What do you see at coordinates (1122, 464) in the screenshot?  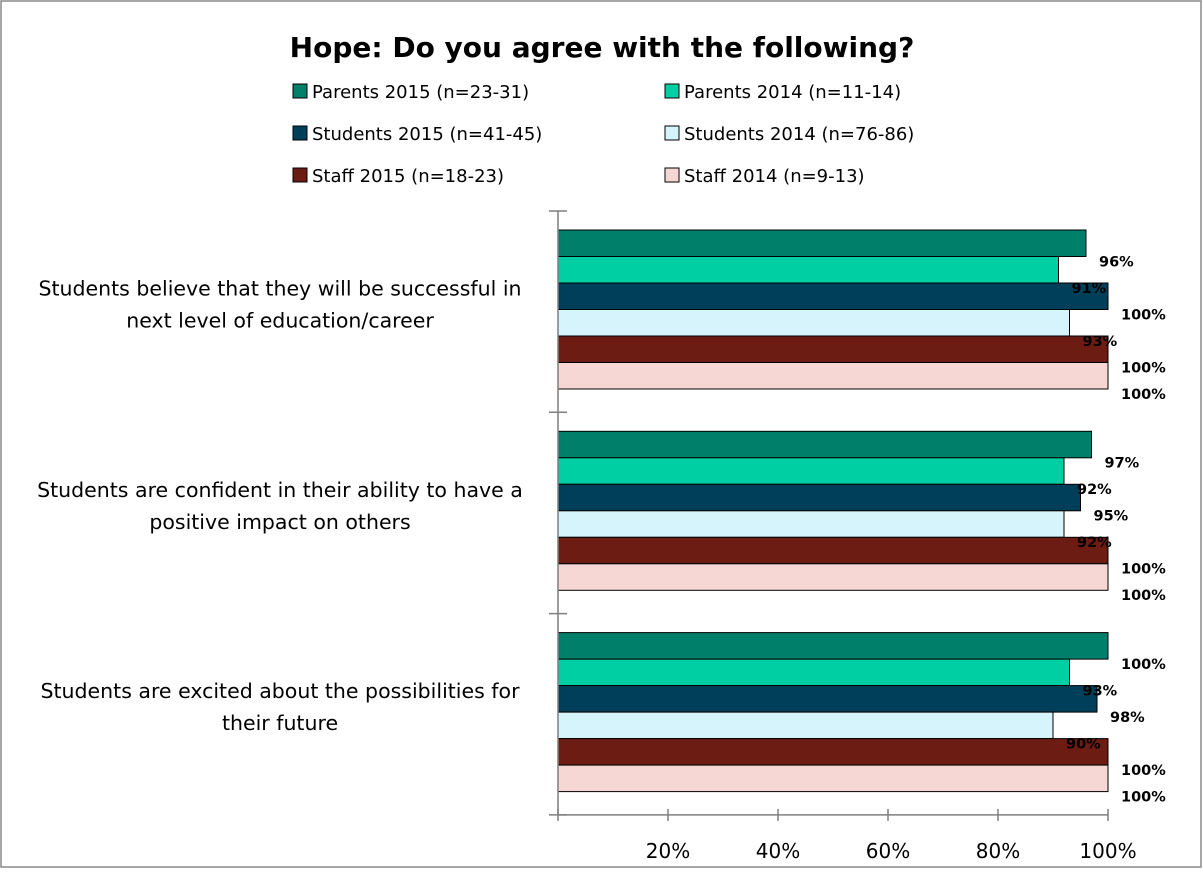 I see `data-label: 97%` at bounding box center [1122, 464].